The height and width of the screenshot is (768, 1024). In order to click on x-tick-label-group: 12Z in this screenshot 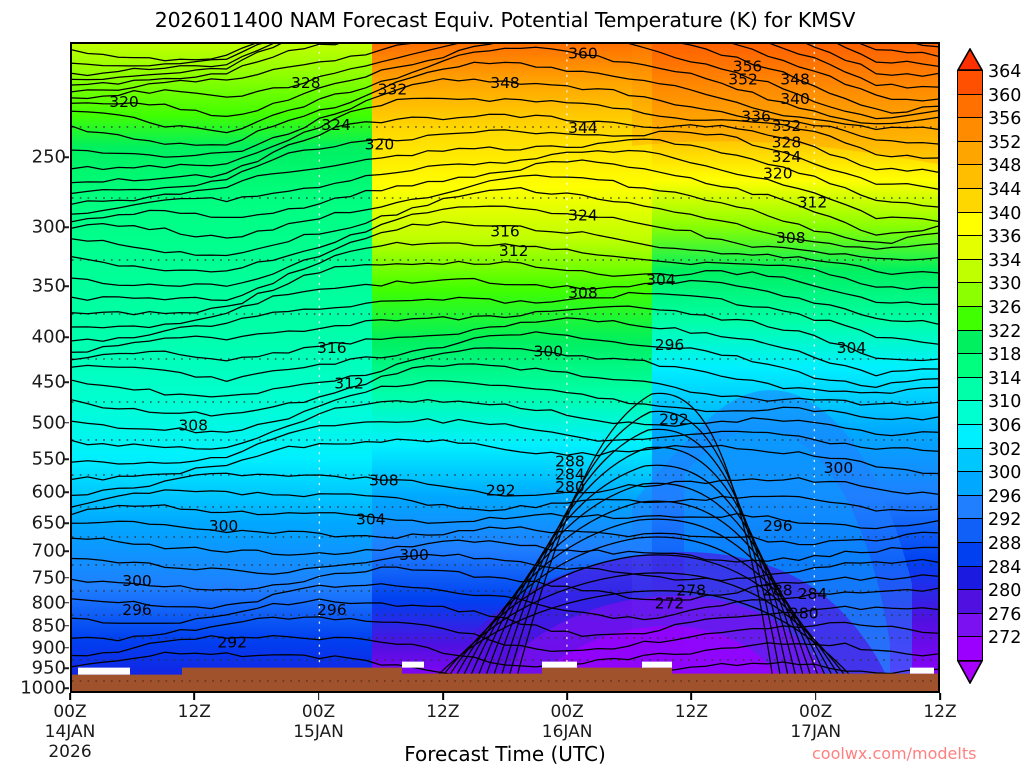, I will do `click(691, 712)`.